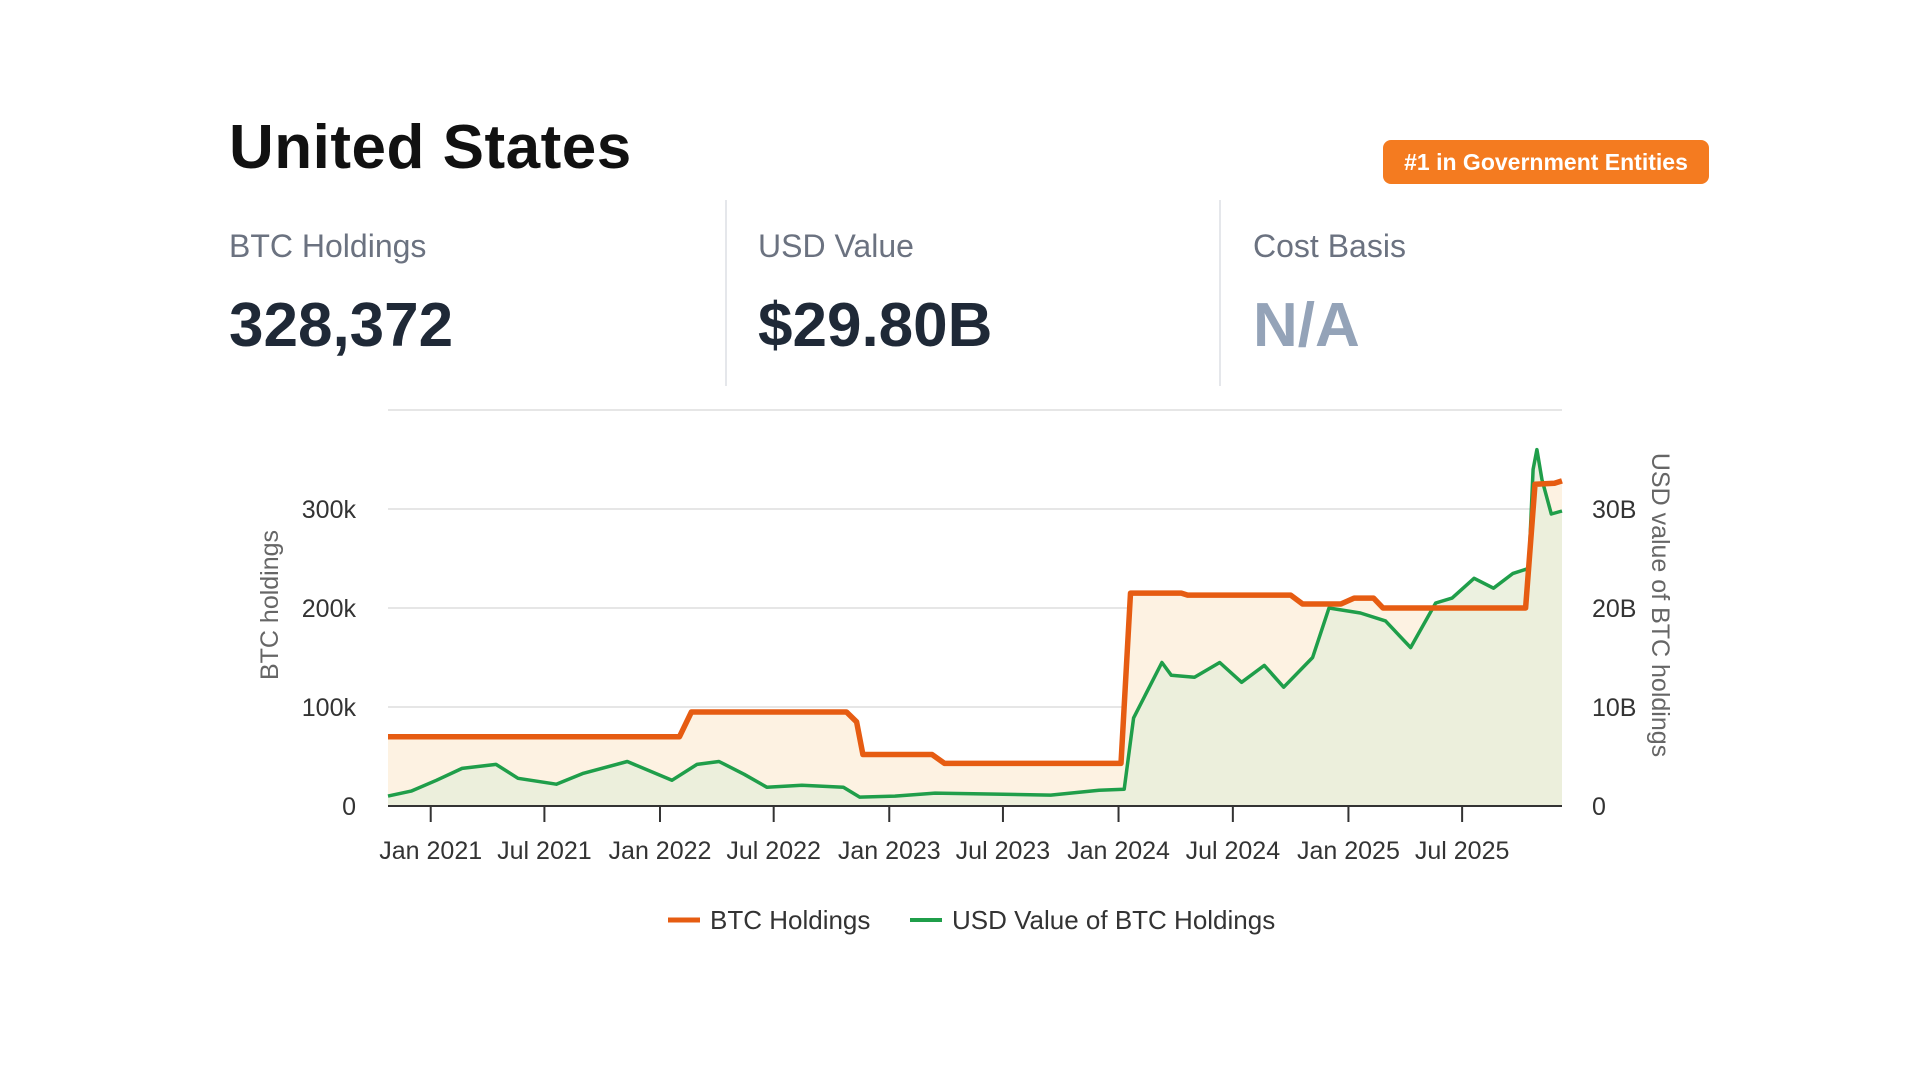 The height and width of the screenshot is (1080, 1920). I want to click on x-tick-label: Jan 2023, so click(889, 851).